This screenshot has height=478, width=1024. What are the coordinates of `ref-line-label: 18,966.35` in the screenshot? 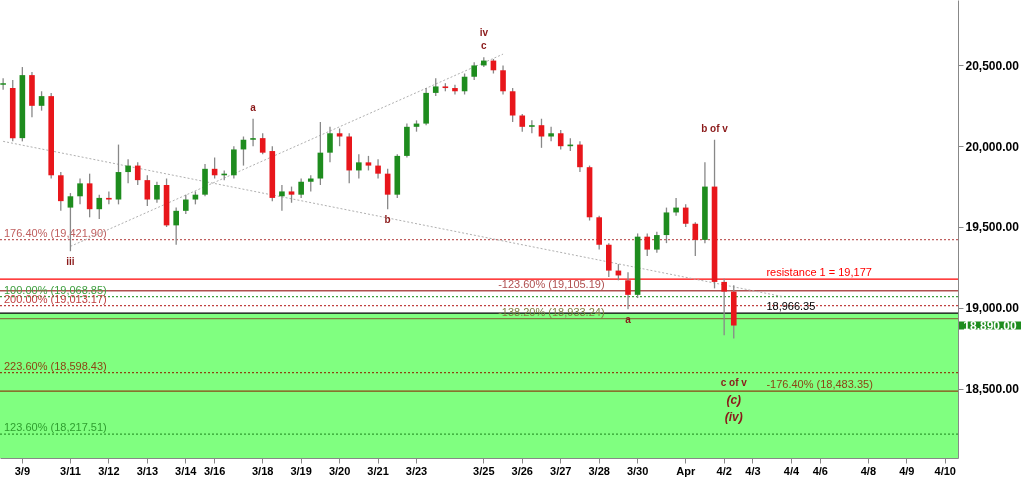 It's located at (791, 306).